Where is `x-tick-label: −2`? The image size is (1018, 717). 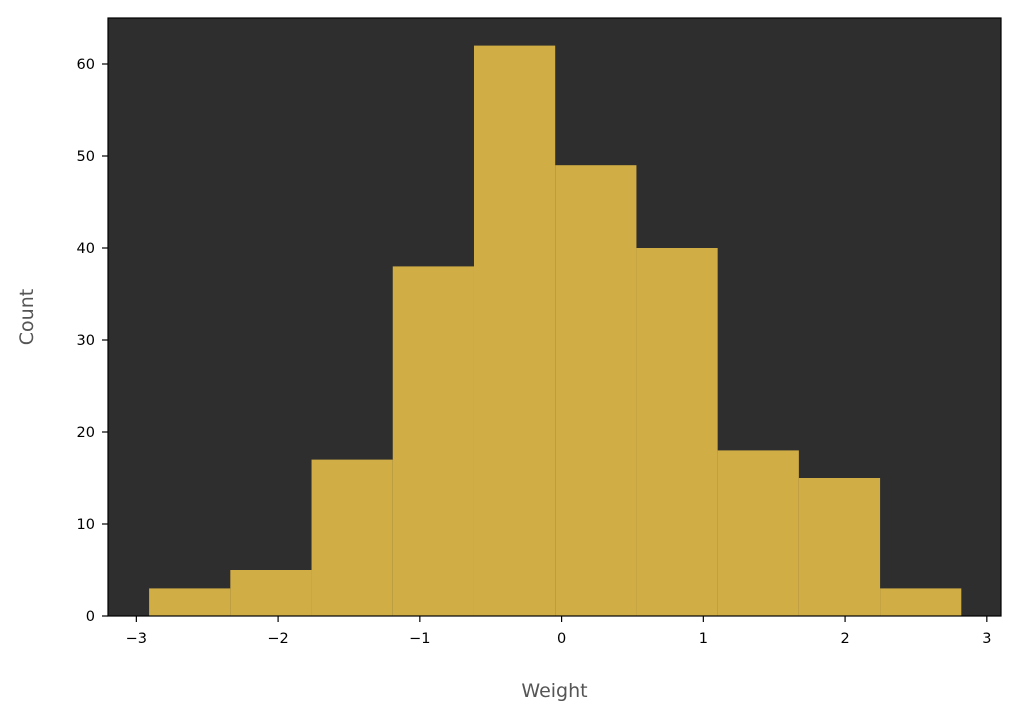 x-tick-label: −2 is located at coordinates (277, 639).